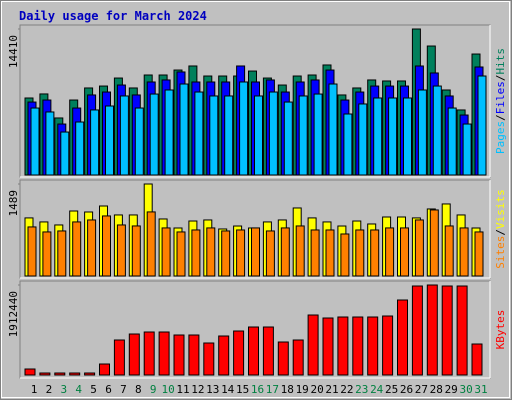  Describe the element at coordinates (361, 389) in the screenshot. I see `x-tick-label: 23` at that location.